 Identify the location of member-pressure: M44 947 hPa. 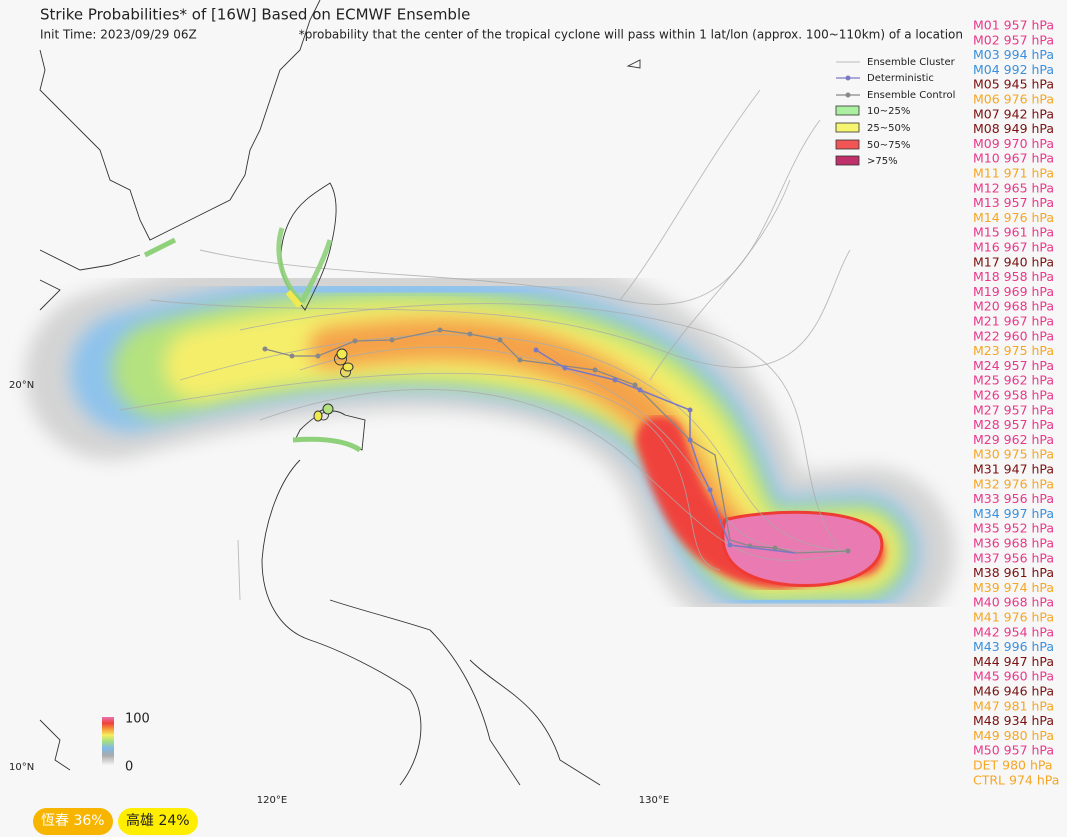
(1013, 661).